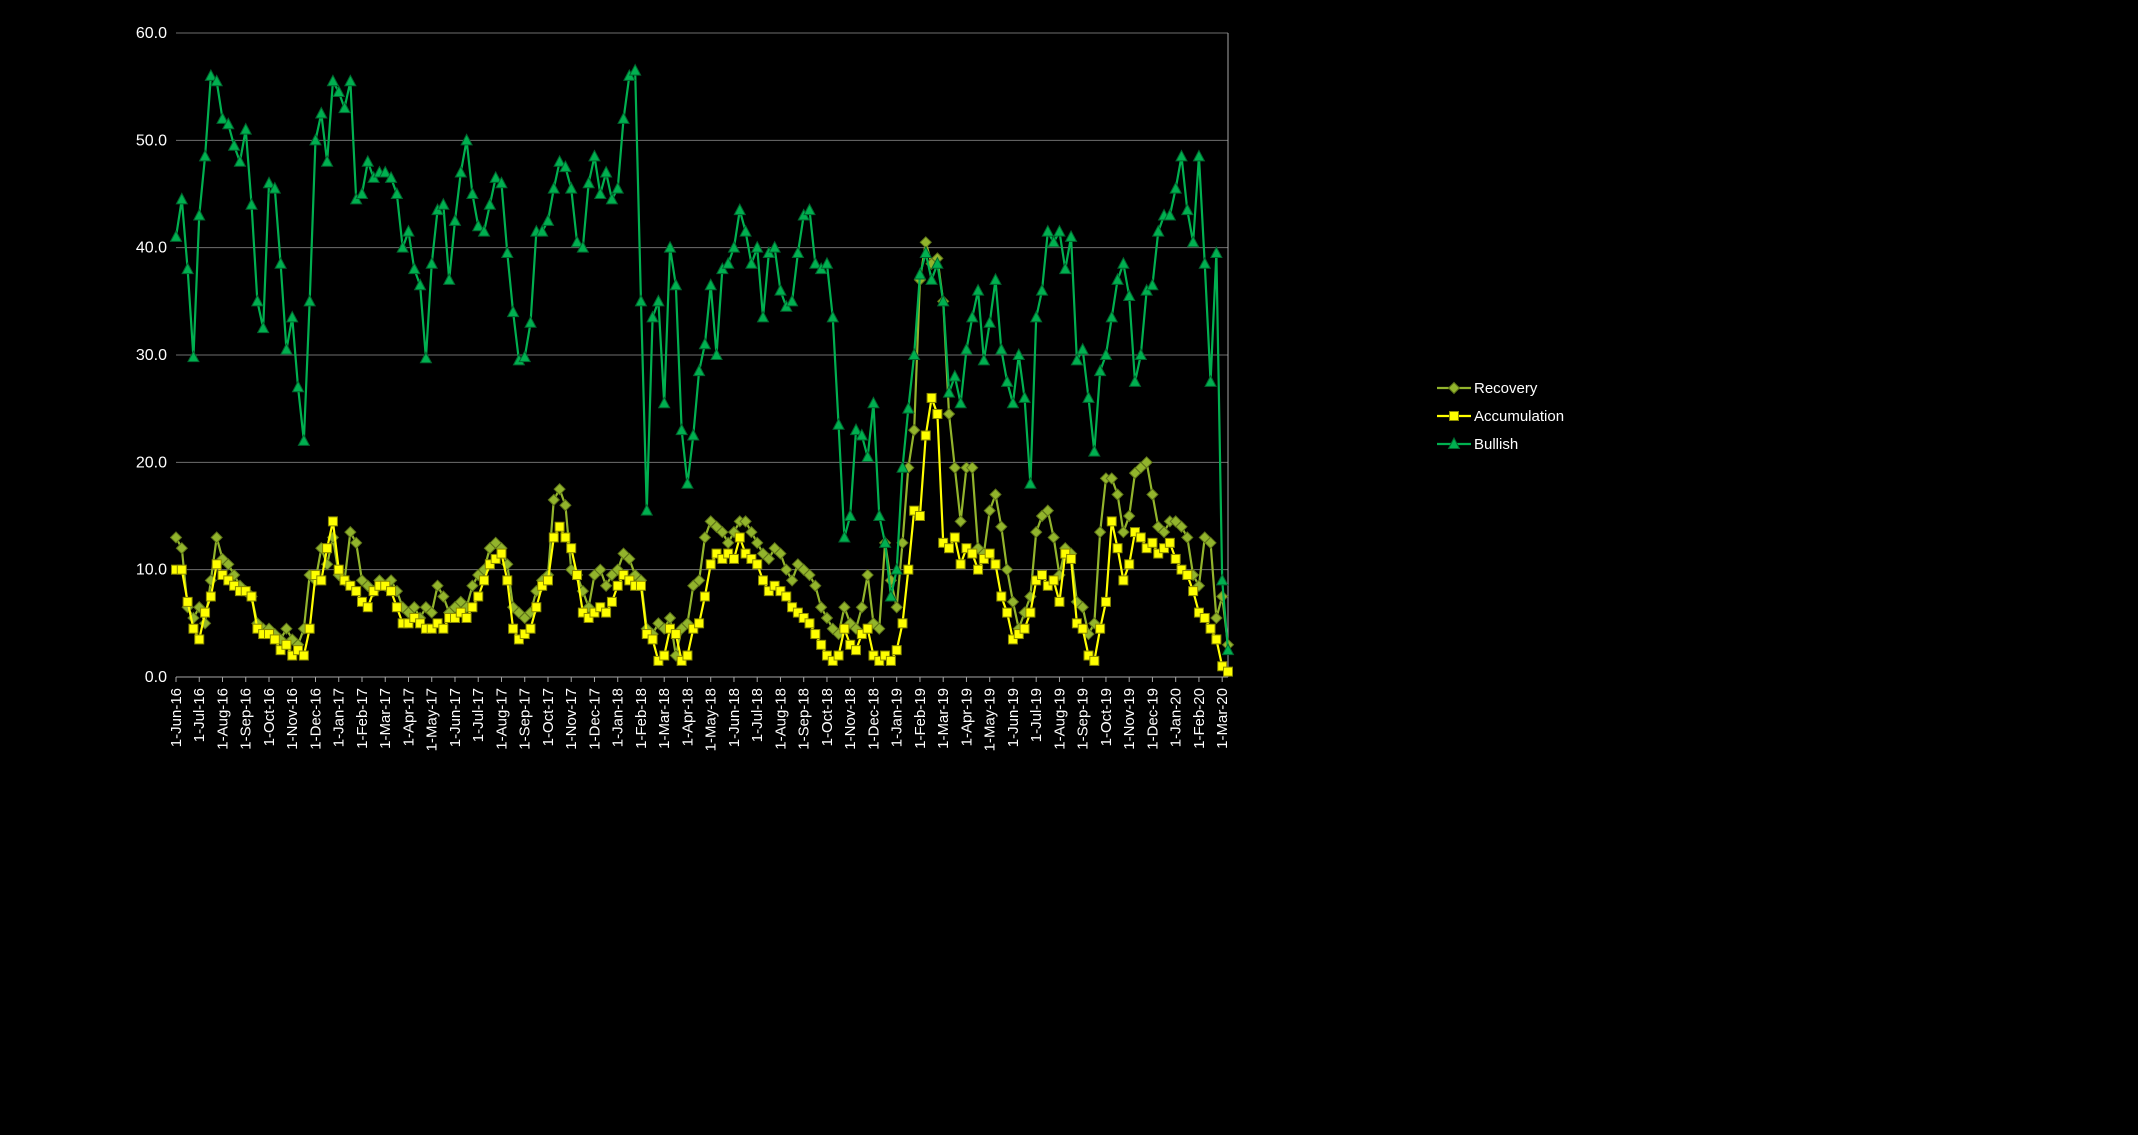  What do you see at coordinates (1083, 719) in the screenshot?
I see `svg-text: 1-Sep-19` at bounding box center [1083, 719].